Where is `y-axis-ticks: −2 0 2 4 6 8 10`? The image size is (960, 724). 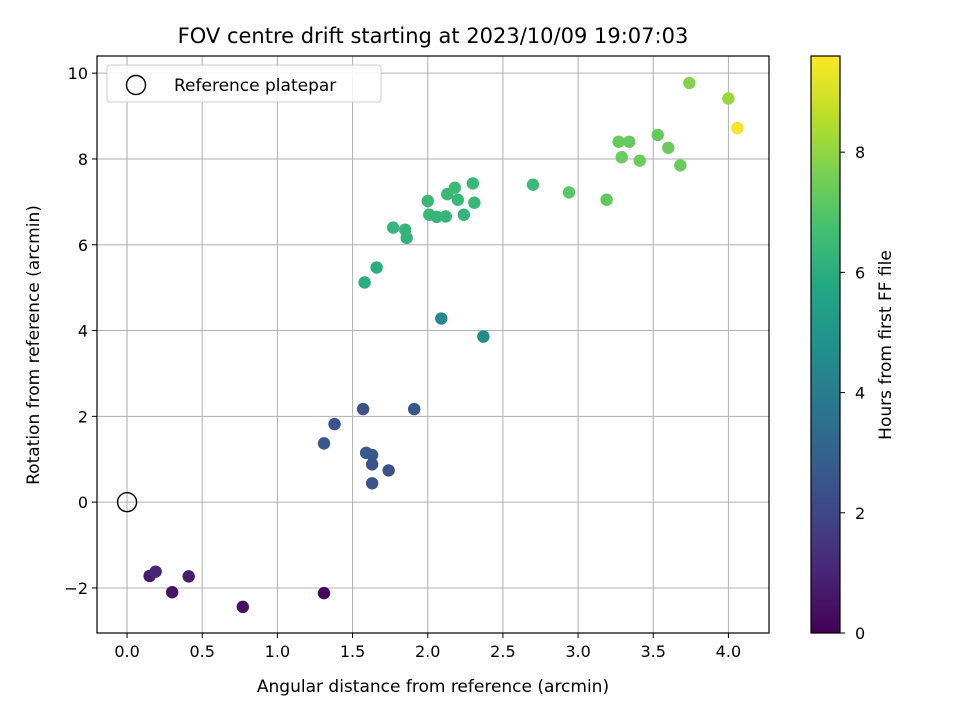
y-axis-ticks: −2 0 2 4 6 8 10 is located at coordinates (80, 331).